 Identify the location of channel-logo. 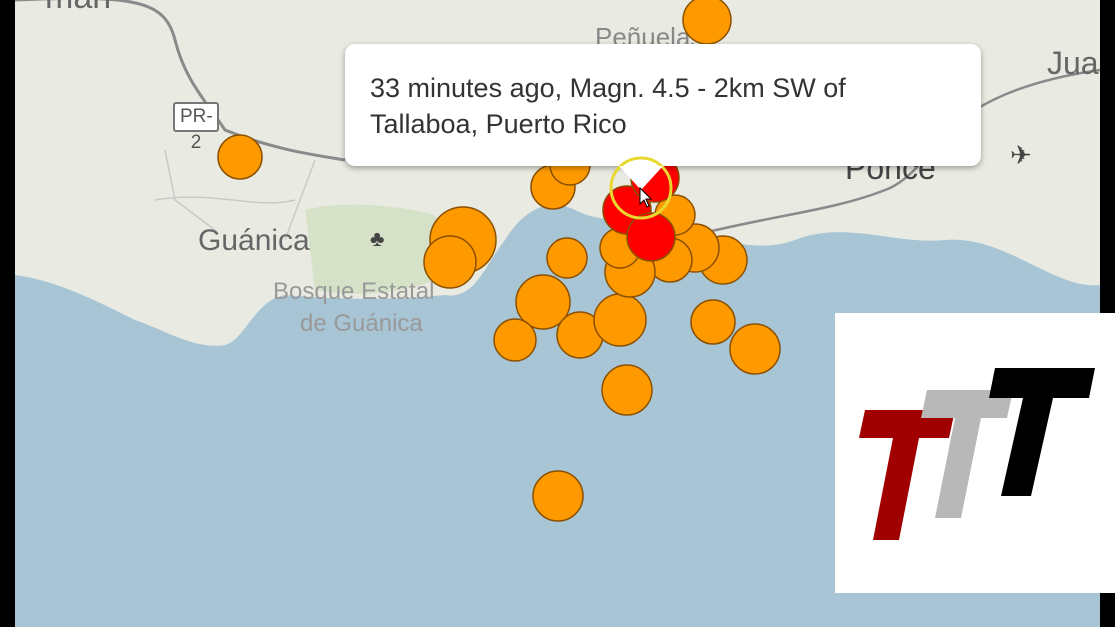
(975, 453).